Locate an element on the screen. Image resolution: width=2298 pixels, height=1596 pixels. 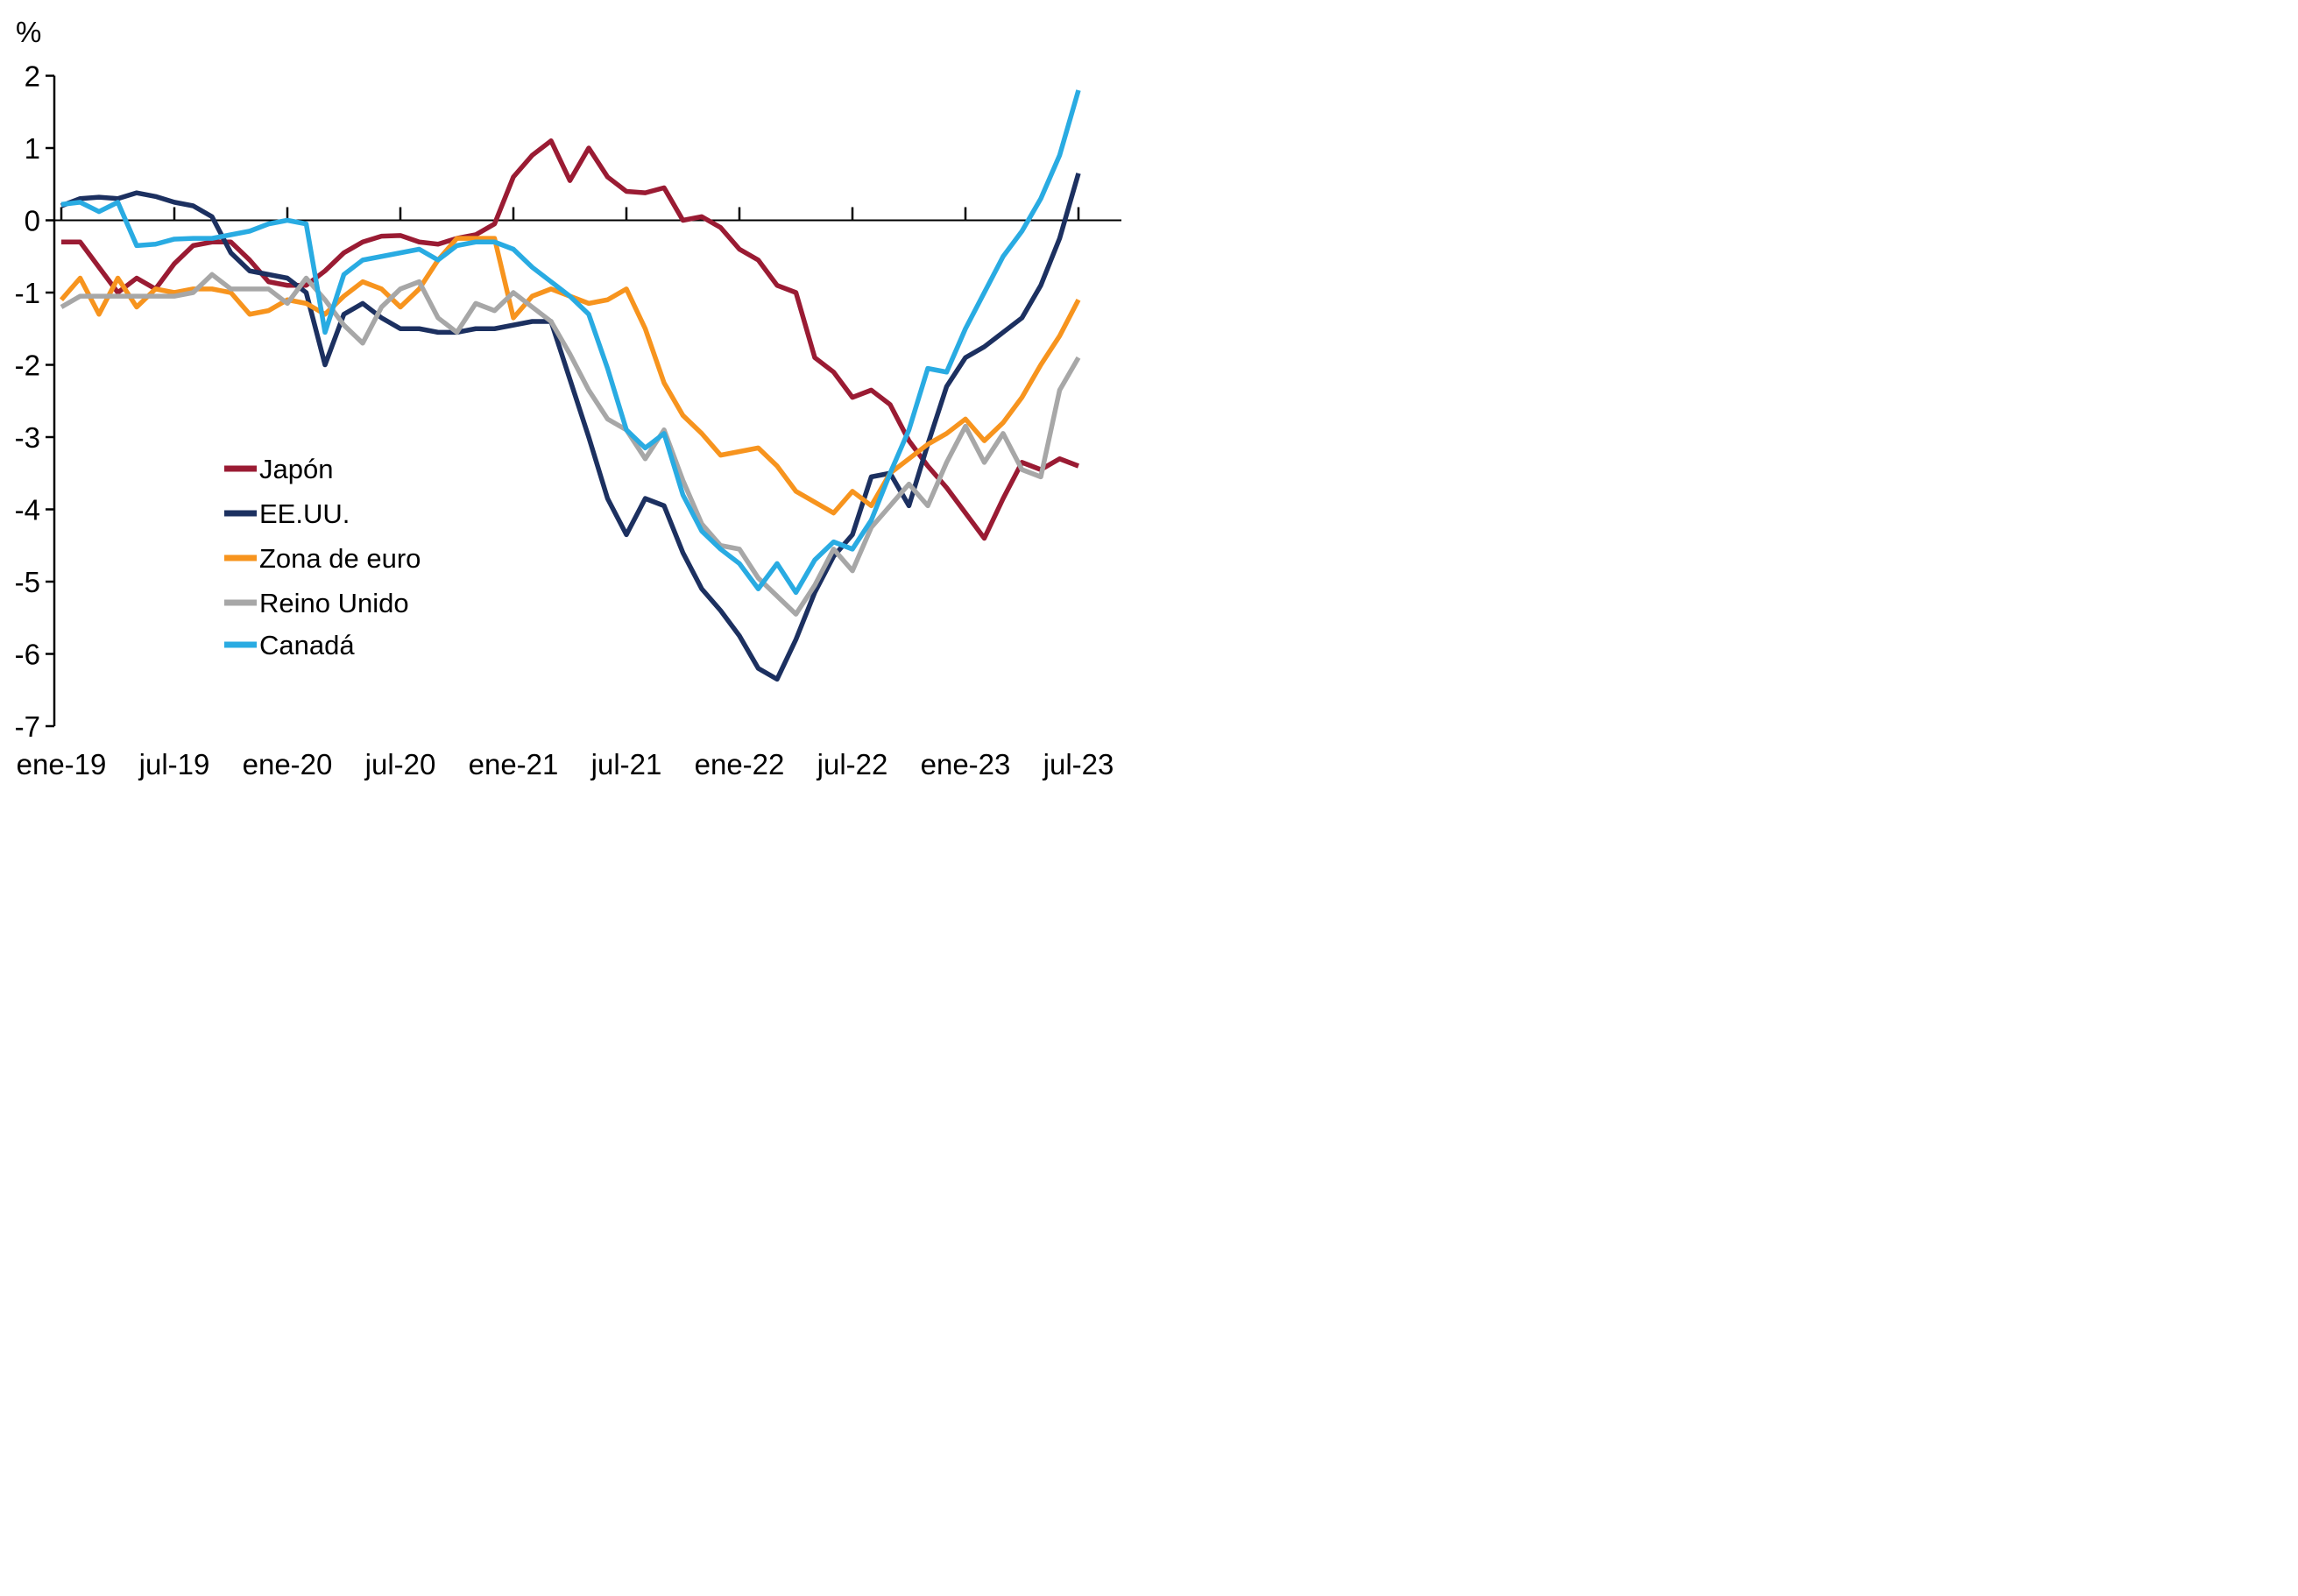
x-axis-tick-label: jul-23 is located at coordinates (1078, 764).